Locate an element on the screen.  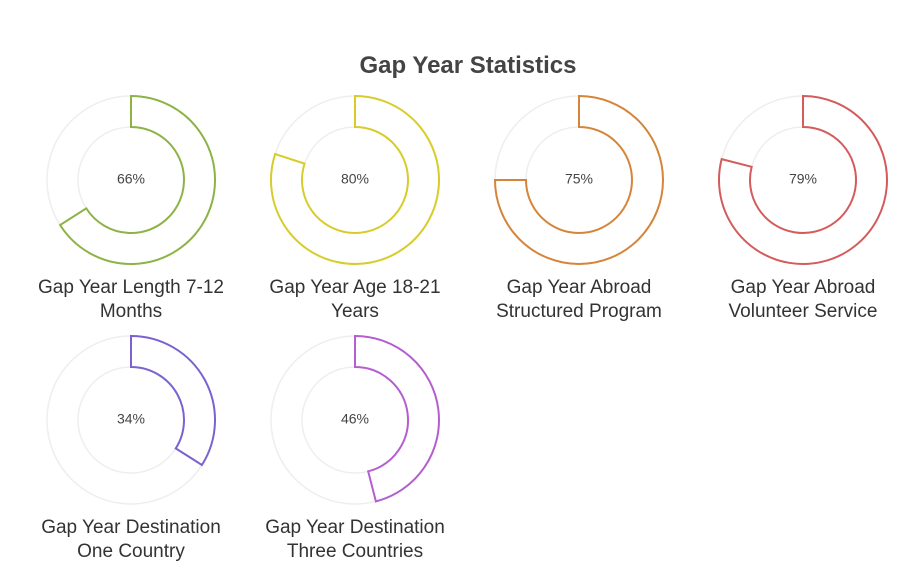
category-label: Gap Year Abroad Structured Program is located at coordinates (579, 299).